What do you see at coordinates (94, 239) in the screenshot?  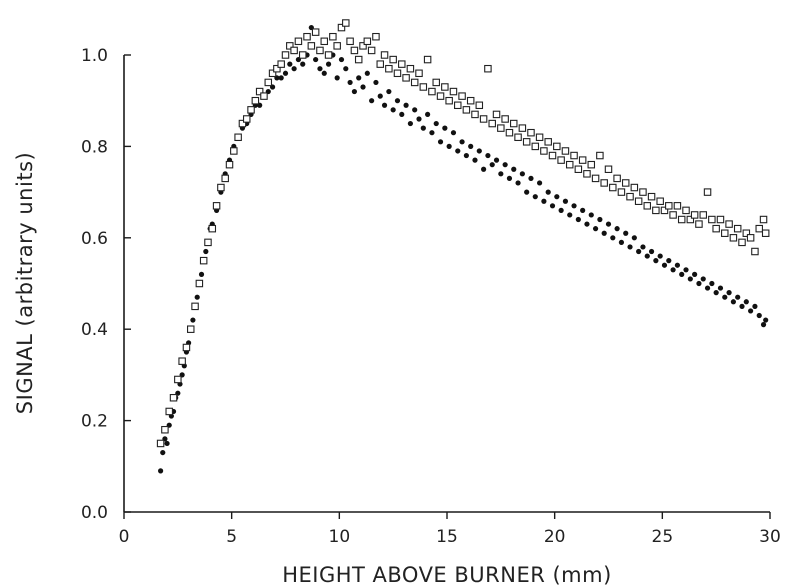 I see `y-tick-label: 0.6` at bounding box center [94, 239].